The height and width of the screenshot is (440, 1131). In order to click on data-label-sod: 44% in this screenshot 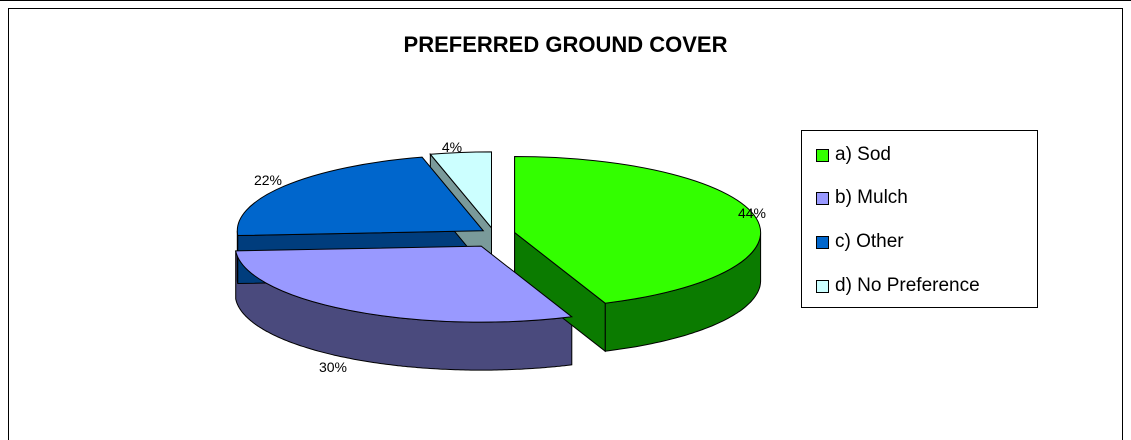, I will do `click(752, 213)`.